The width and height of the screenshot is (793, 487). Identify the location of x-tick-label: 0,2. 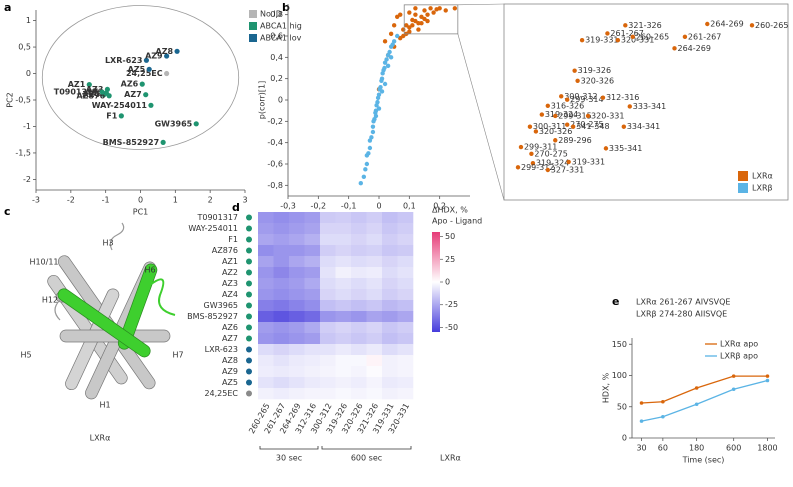
(439, 206).